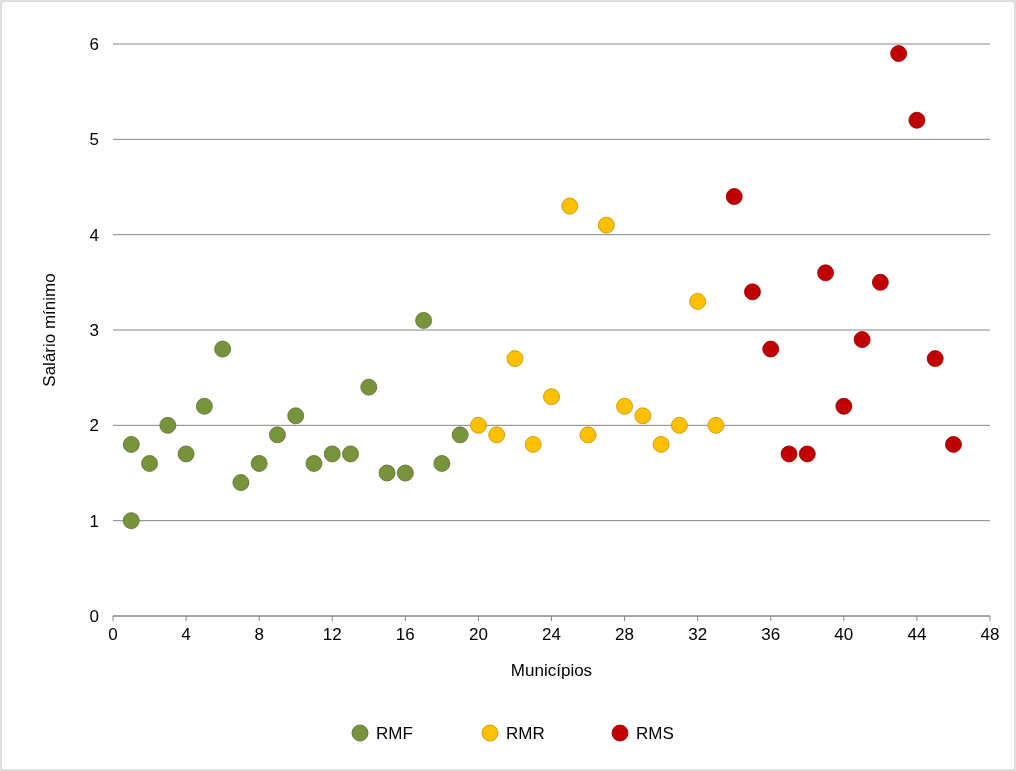 This screenshot has width=1016, height=771. What do you see at coordinates (94, 521) in the screenshot?
I see `y-tick-label: 1` at bounding box center [94, 521].